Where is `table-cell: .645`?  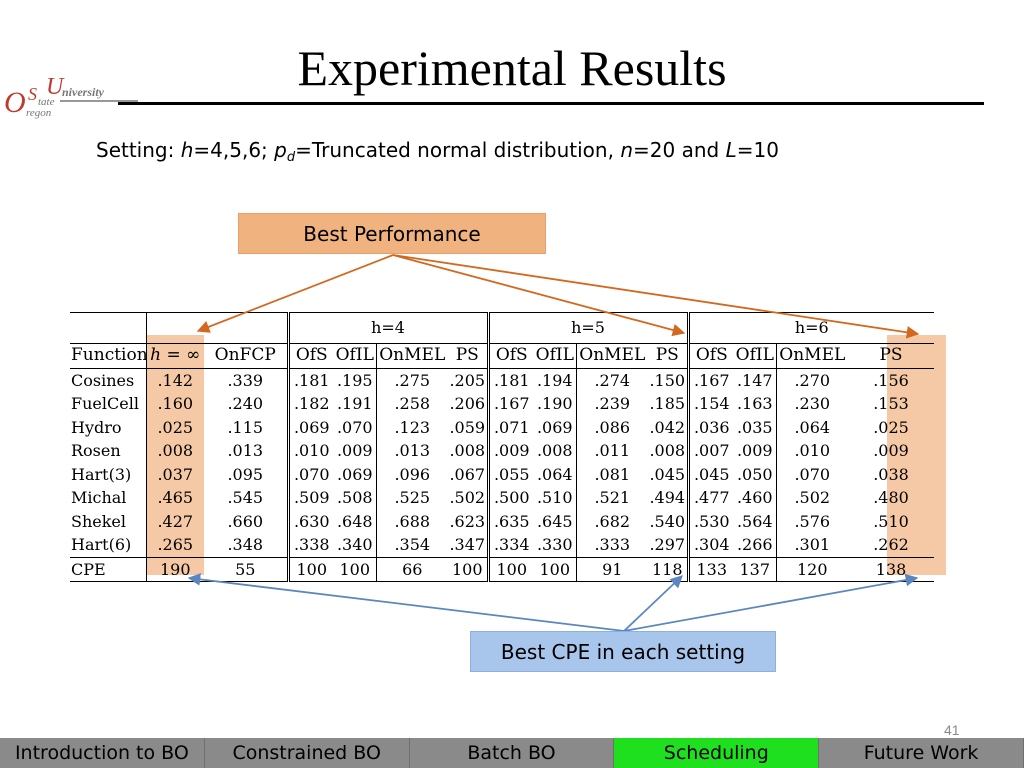
table-cell: .645 is located at coordinates (554, 521).